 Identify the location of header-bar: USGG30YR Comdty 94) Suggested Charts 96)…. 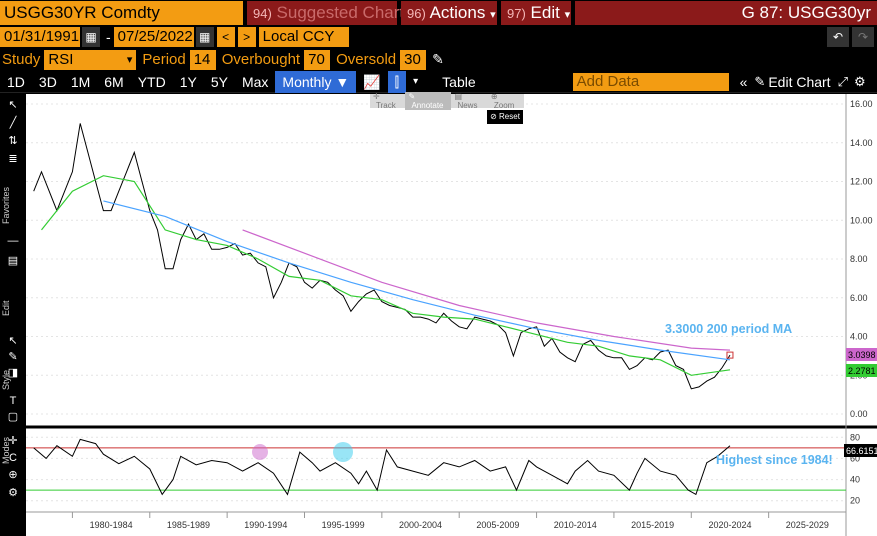
(438, 13).